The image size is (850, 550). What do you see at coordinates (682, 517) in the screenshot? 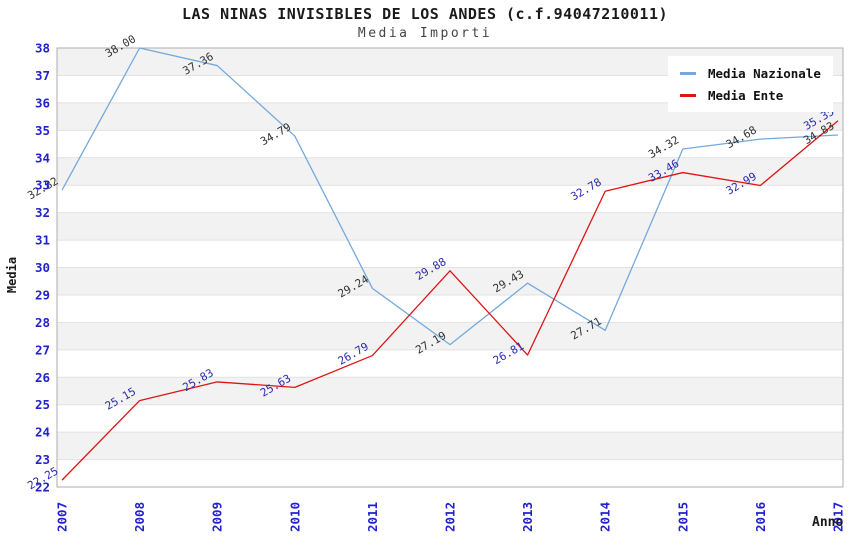
I see `x-tick-label: 2015` at bounding box center [682, 517].